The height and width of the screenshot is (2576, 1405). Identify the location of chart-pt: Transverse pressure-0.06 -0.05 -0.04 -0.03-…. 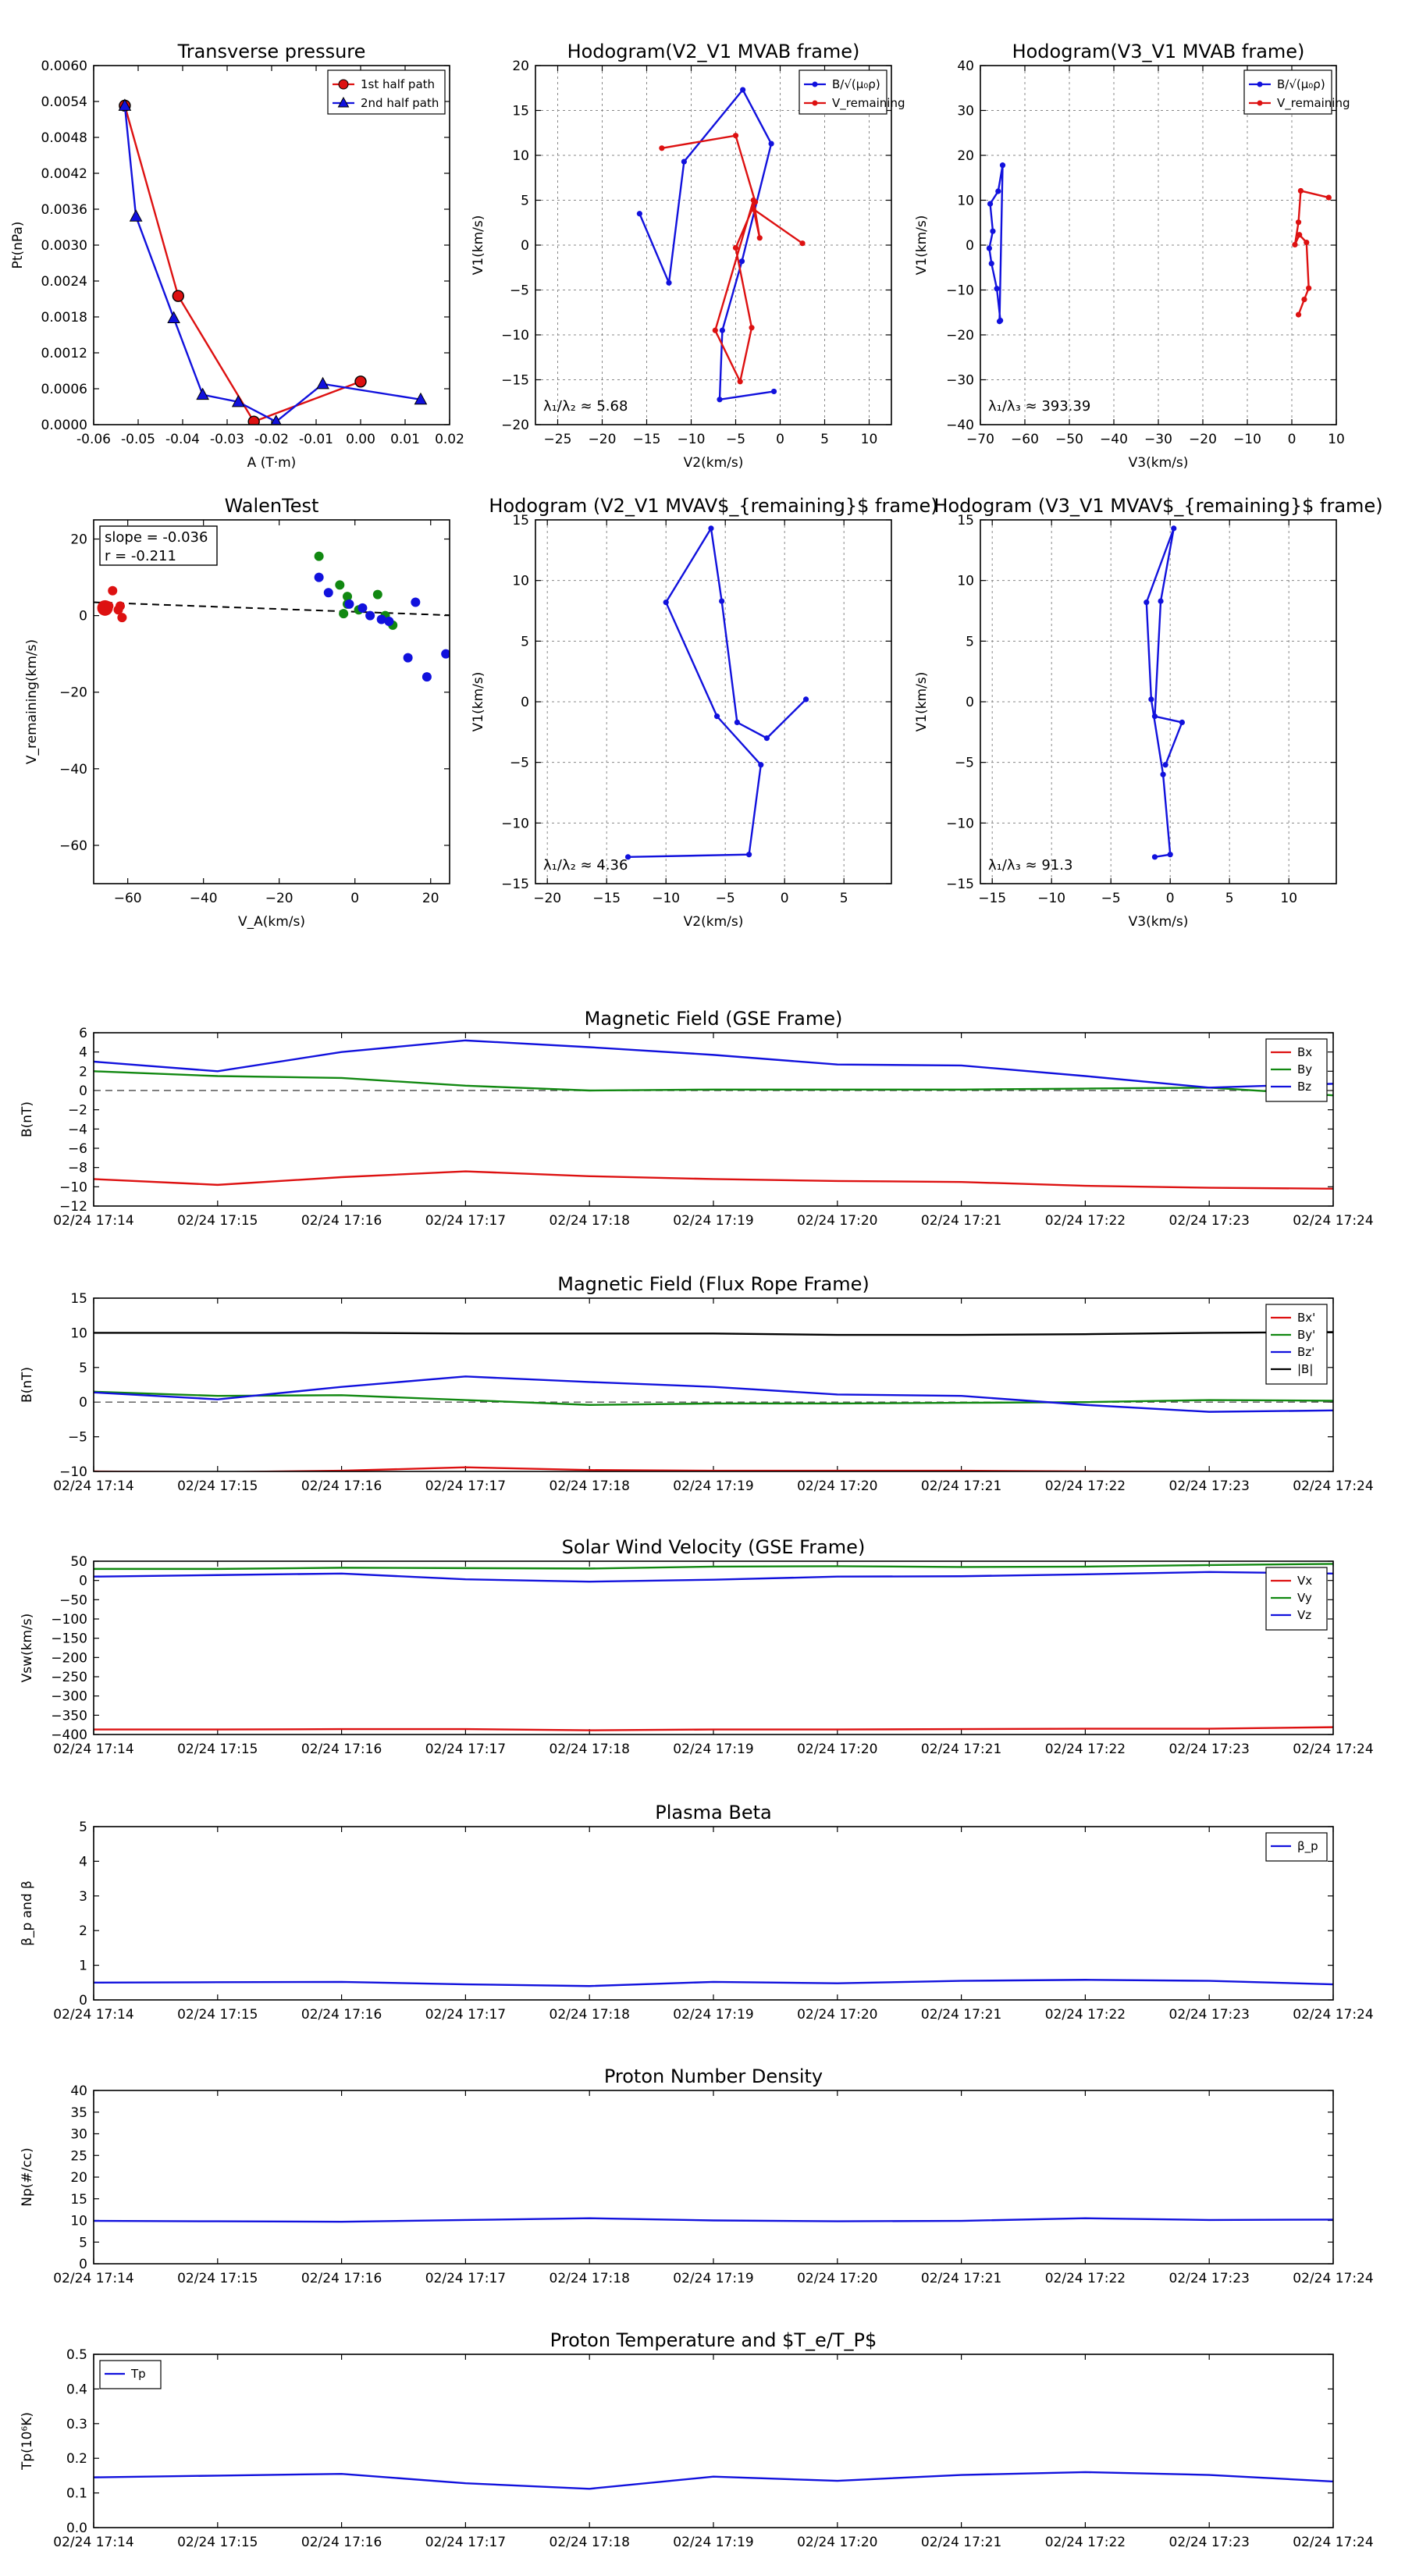
(237, 256).